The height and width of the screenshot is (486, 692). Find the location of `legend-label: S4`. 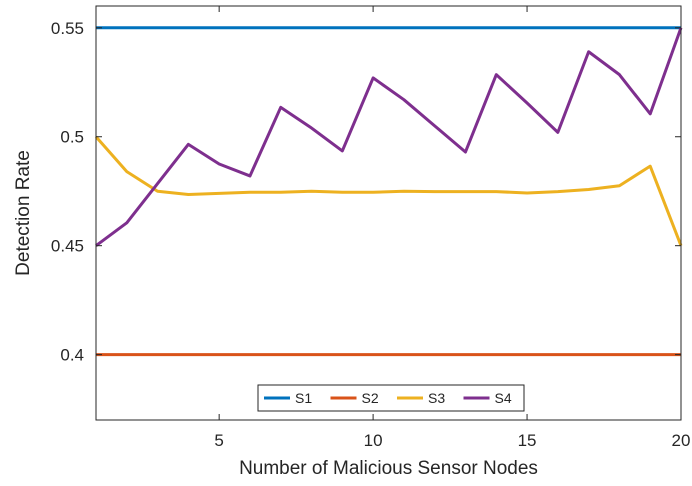

legend-label: S4 is located at coordinates (503, 398).